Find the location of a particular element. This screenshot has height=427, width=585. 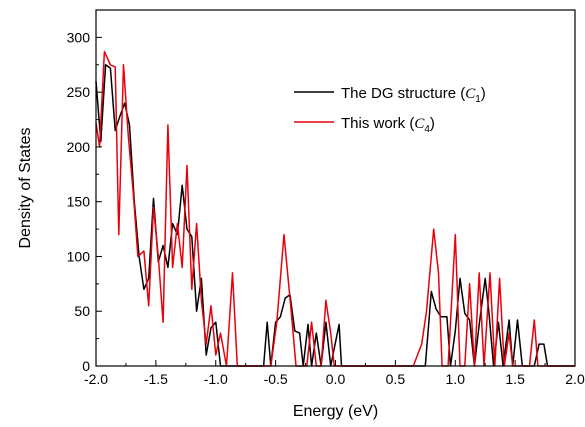

y-axis-label: Density of States is located at coordinates (25, 188).